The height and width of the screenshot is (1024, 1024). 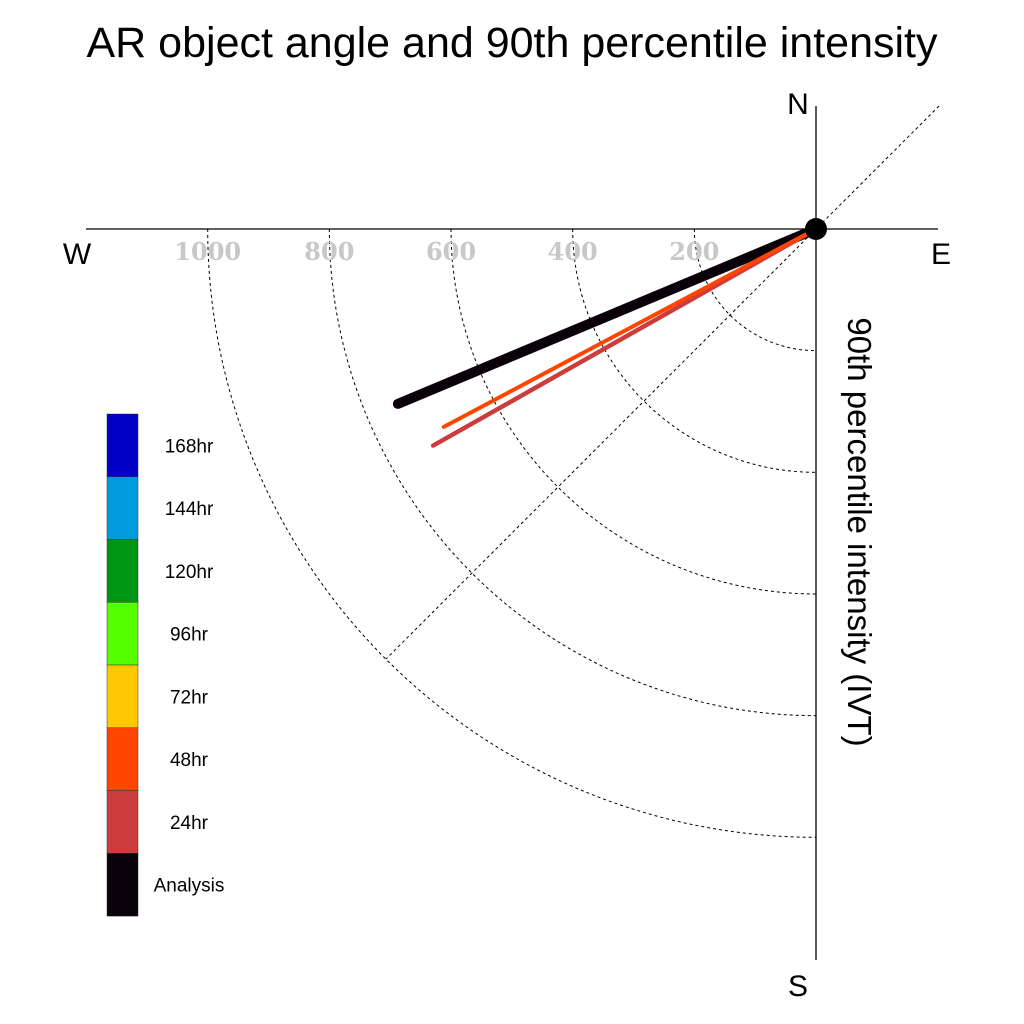 What do you see at coordinates (189, 697) in the screenshot?
I see `legend-label: 72hr` at bounding box center [189, 697].